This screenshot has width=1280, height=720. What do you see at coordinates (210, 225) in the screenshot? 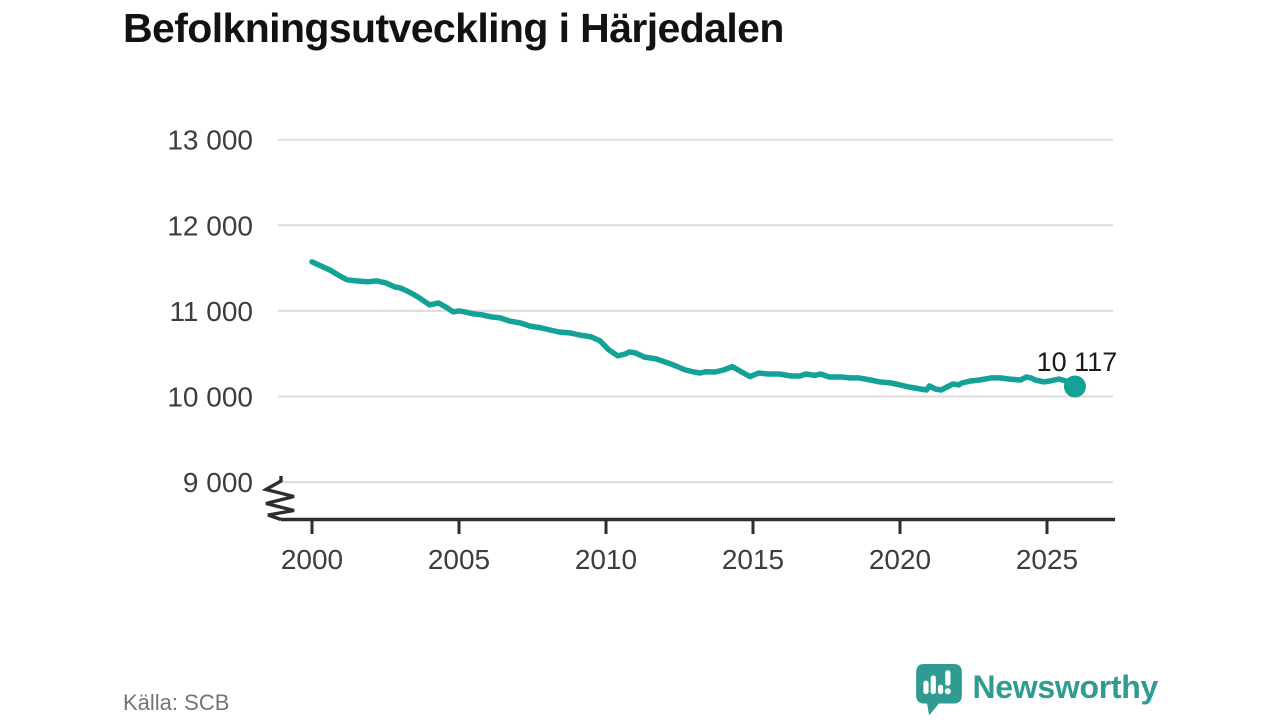
I see `y-tick-label: 12 000` at bounding box center [210, 225].